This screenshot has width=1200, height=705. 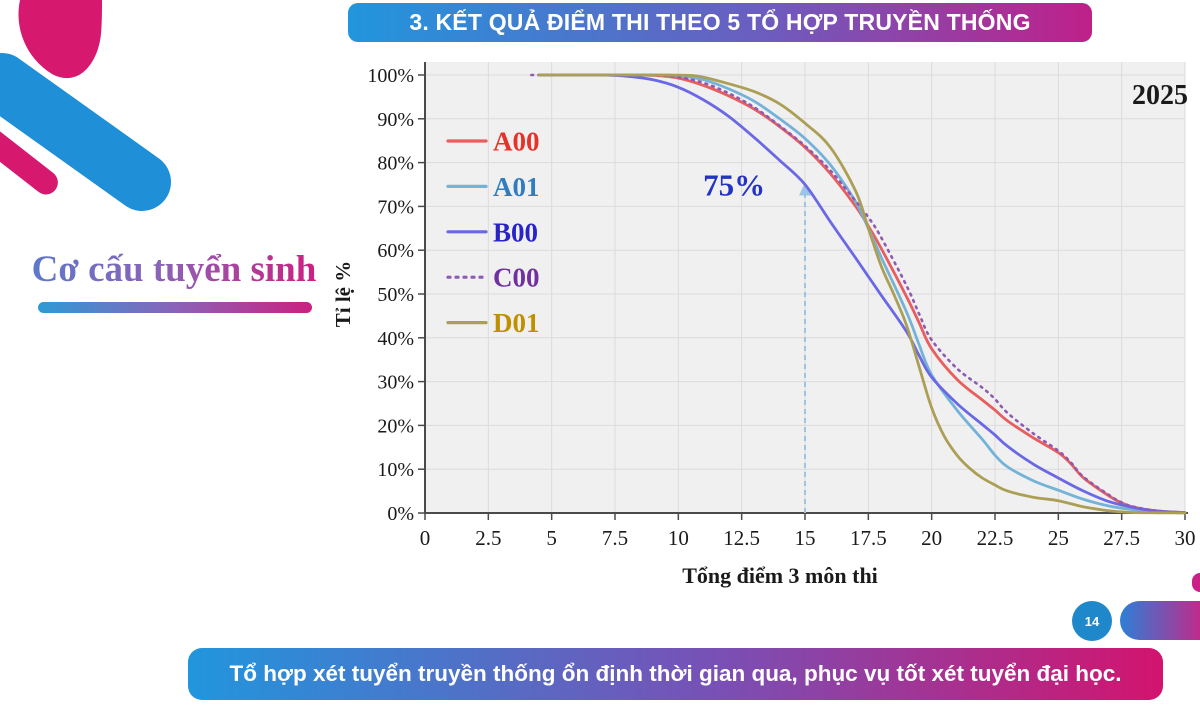 I want to click on logo-pink-bar-lower, so click(x=29, y=156).